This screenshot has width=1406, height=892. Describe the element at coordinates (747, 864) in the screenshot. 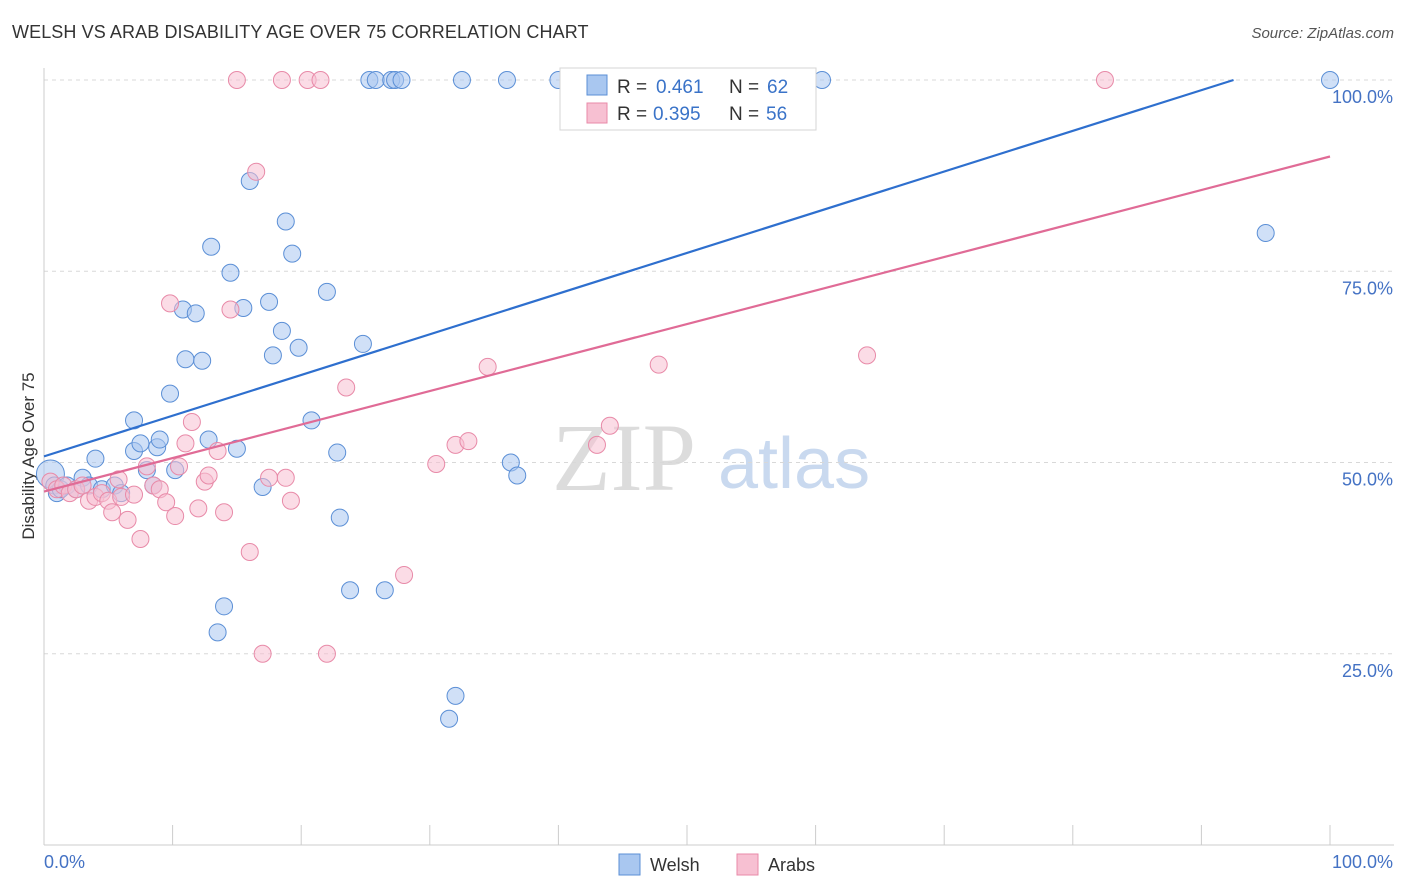

I see `bottom-legend-swatch-arabs` at that location.